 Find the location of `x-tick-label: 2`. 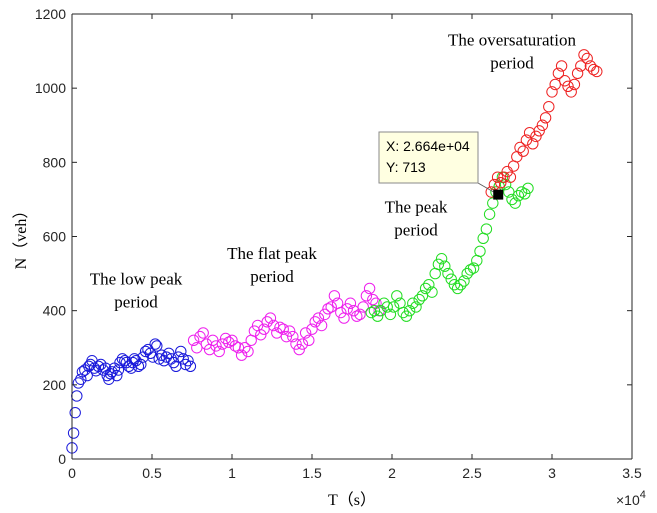

x-tick-label: 2 is located at coordinates (392, 473).